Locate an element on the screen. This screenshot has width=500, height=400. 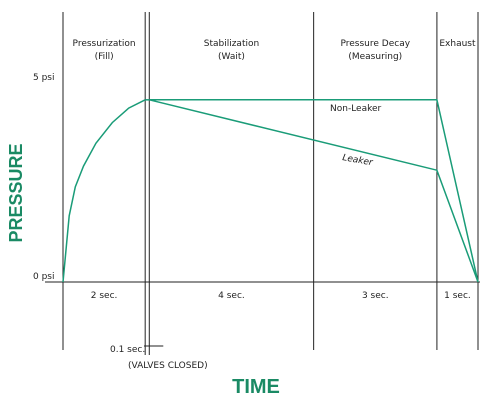
phase-name-0: Pressurization is located at coordinates (104, 44).